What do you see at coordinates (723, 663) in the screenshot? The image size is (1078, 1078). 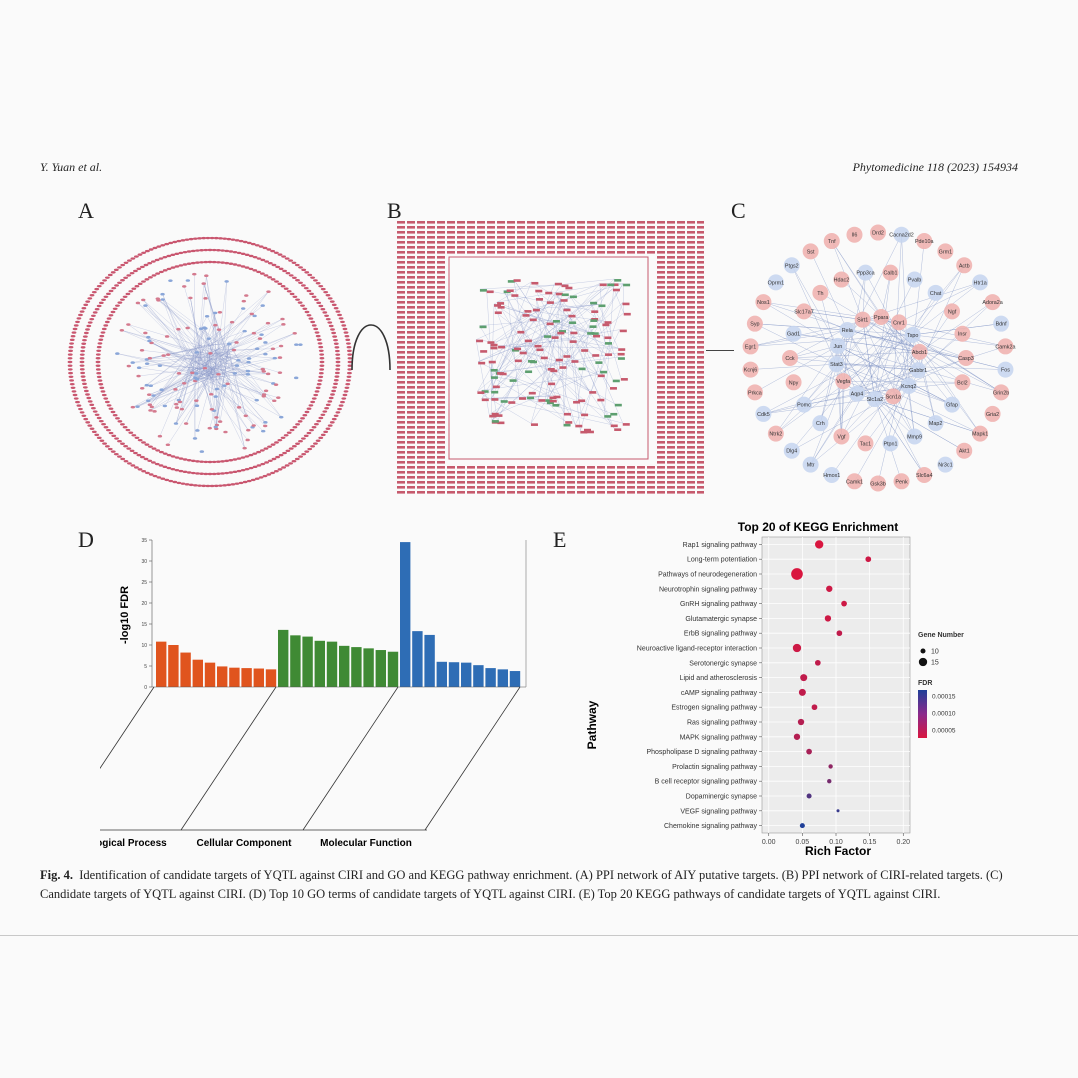 I see `pathway-label: Serotonergic synapse` at bounding box center [723, 663].